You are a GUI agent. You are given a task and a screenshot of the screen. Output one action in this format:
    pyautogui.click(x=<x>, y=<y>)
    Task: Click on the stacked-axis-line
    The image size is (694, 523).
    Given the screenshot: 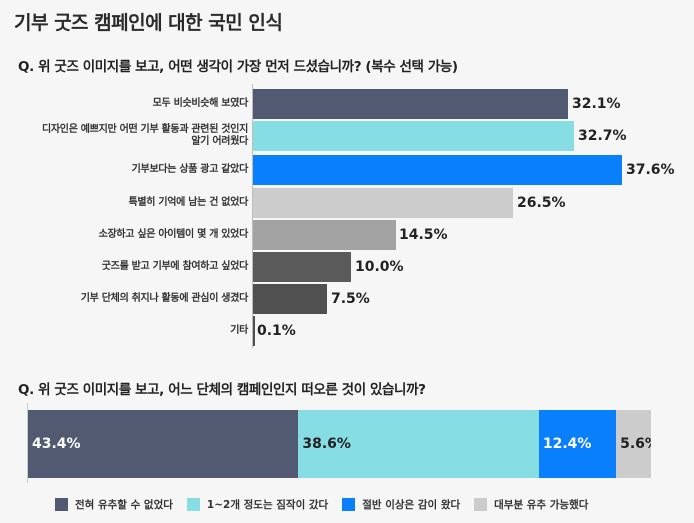 What is the action you would take?
    pyautogui.click(x=27, y=443)
    